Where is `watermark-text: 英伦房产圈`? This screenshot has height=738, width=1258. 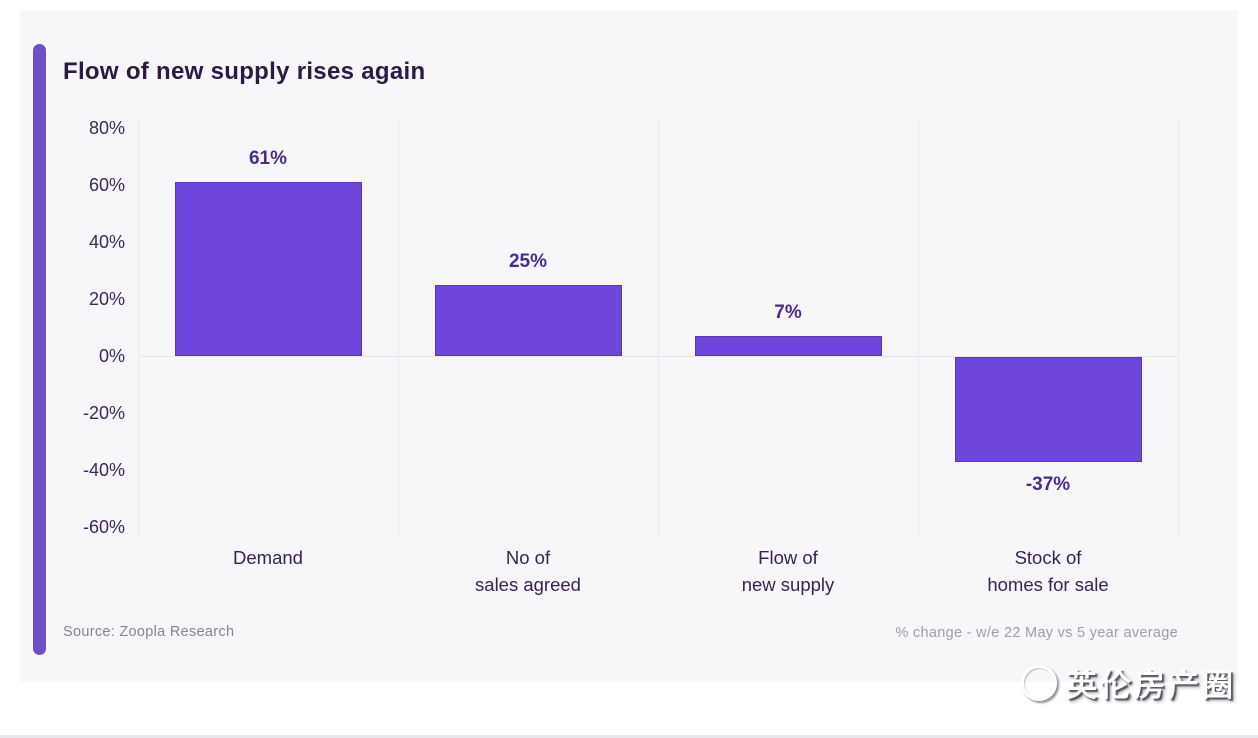
watermark-text: 英伦房产圈 is located at coordinates (1151, 685).